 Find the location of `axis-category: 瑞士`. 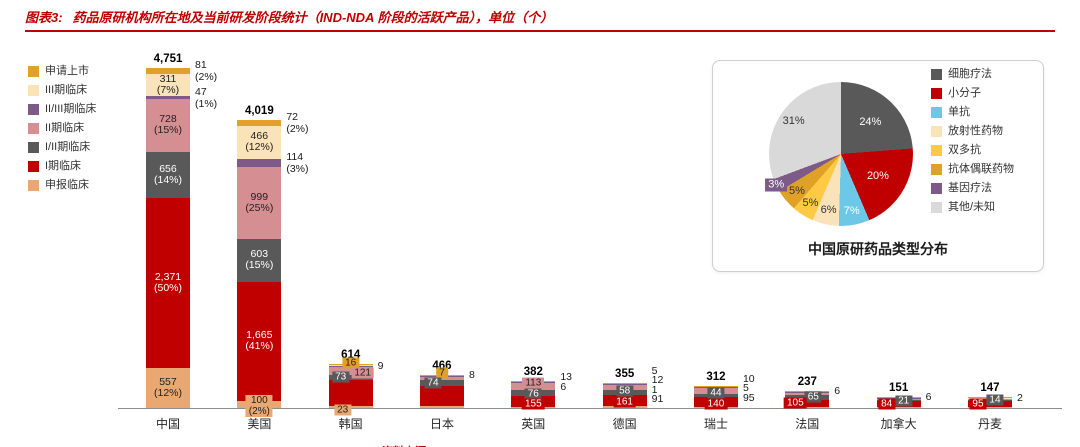

axis-category: 瑞士 is located at coordinates (715, 424).